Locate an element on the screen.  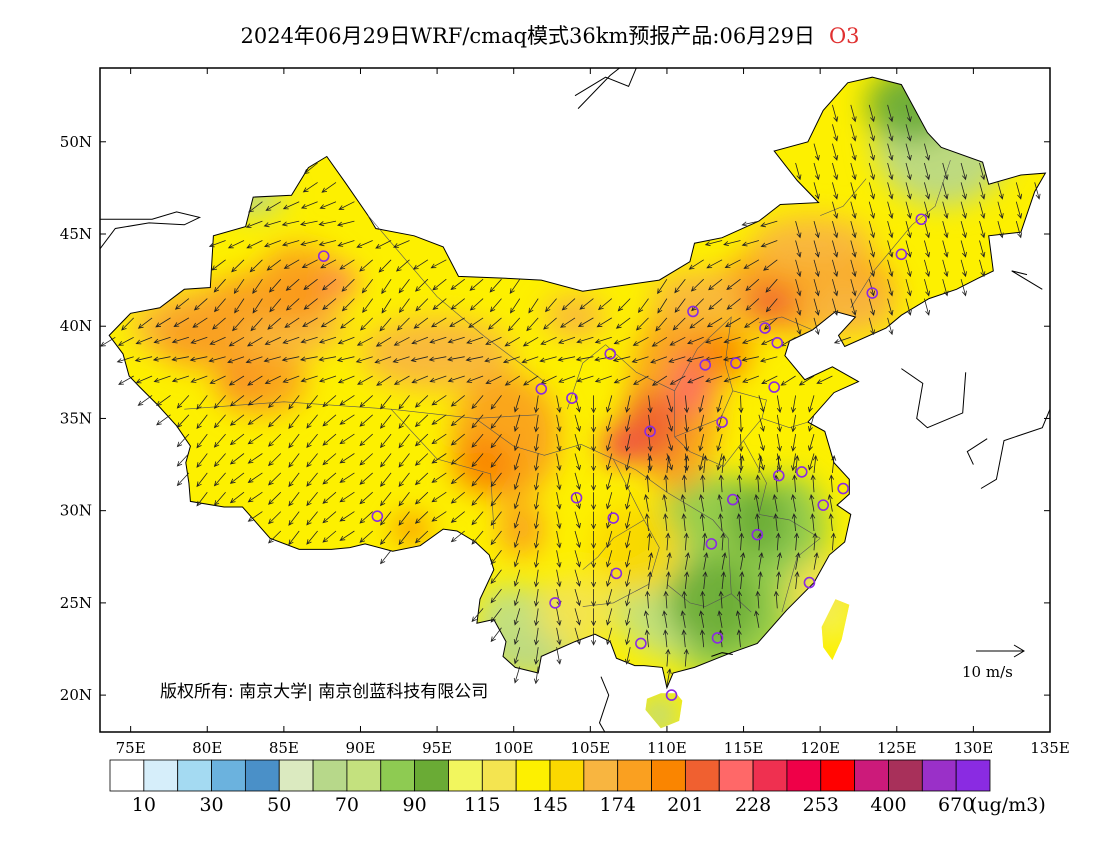
colorbar-label-3: 70 is located at coordinates (347, 805).